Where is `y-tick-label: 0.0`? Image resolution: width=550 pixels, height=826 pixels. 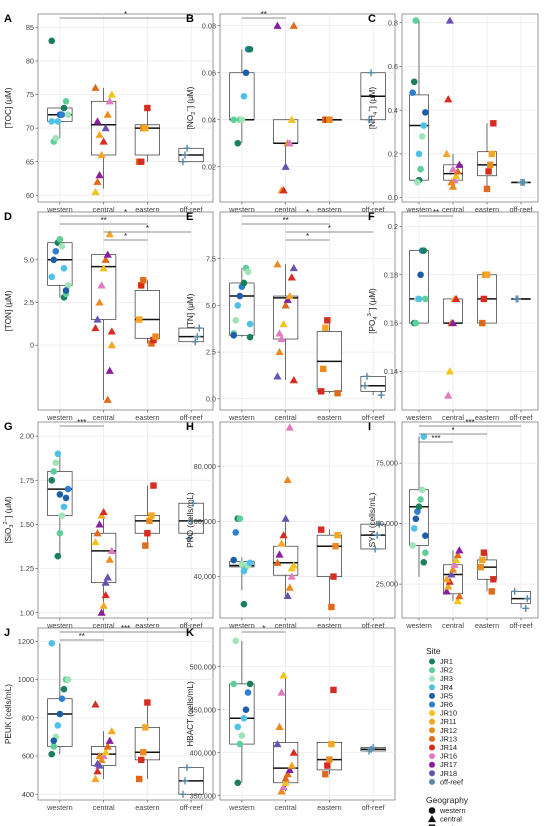 y-tick-label: 0.0 is located at coordinates (393, 197).